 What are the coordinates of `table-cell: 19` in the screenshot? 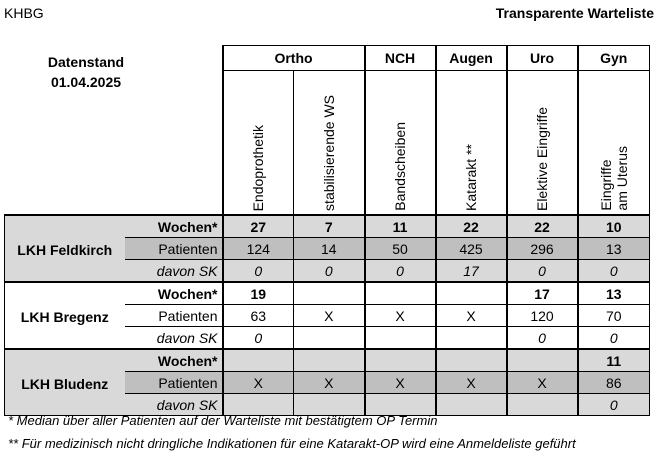 It's located at (257, 293).